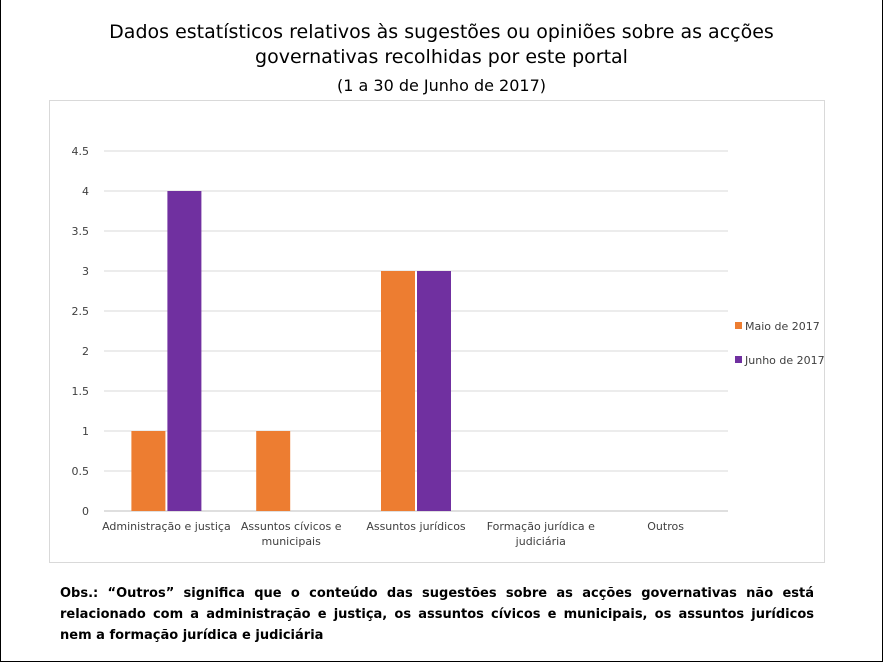 The height and width of the screenshot is (663, 883). What do you see at coordinates (166, 526) in the screenshot?
I see `x-tick-label: Administração e justiça` at bounding box center [166, 526].